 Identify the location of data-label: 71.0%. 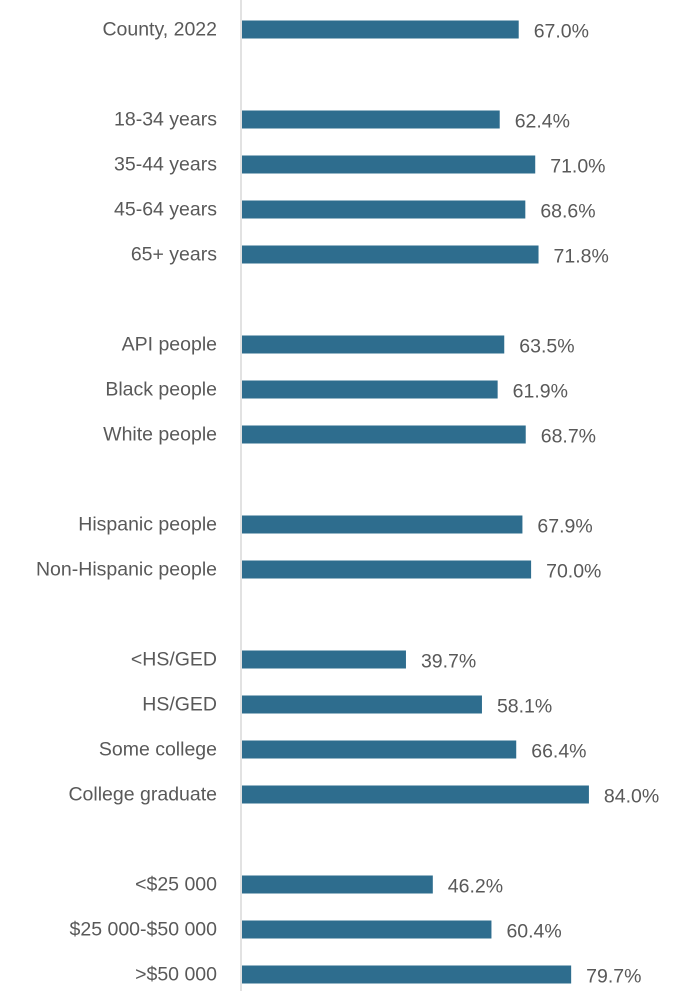
(577, 167).